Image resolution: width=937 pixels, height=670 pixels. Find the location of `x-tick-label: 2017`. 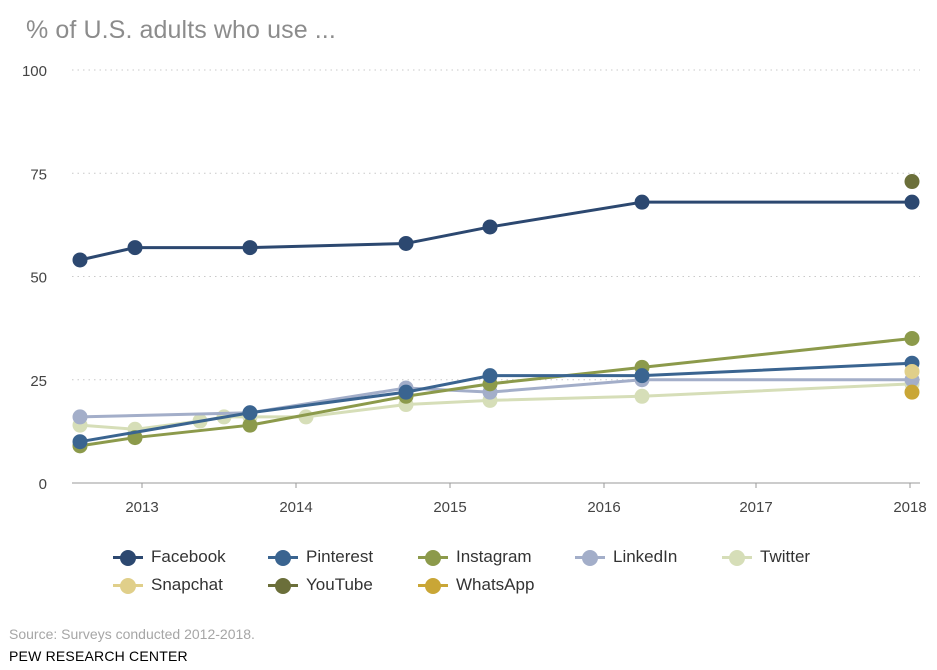

x-tick-label: 2017 is located at coordinates (755, 507).